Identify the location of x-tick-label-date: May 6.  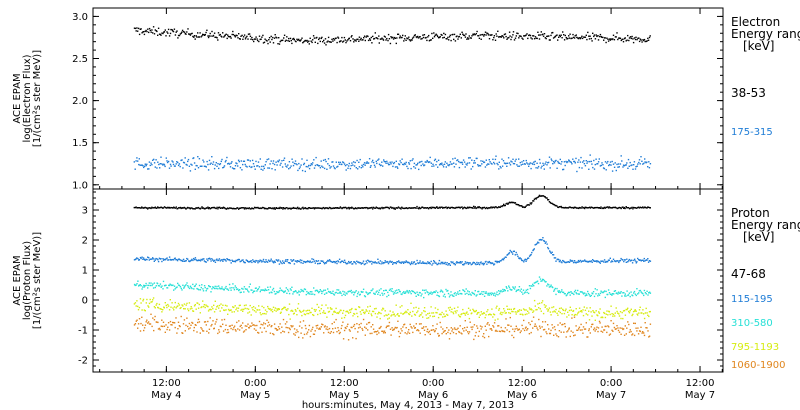
(522, 395).